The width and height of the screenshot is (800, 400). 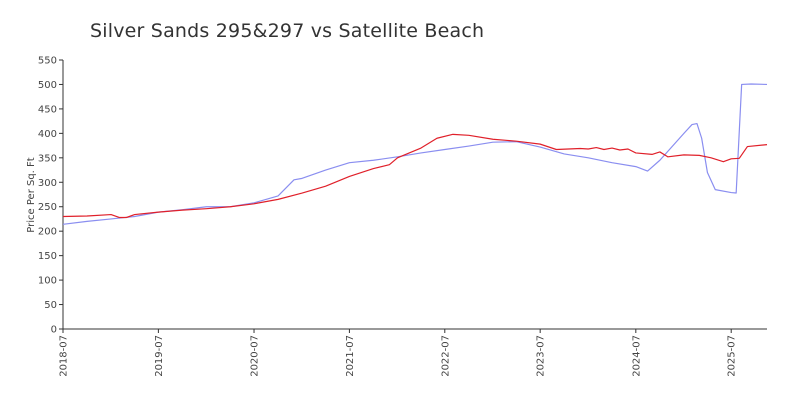 I want to click on x-tick-label: 2023-07, so click(x=541, y=356).